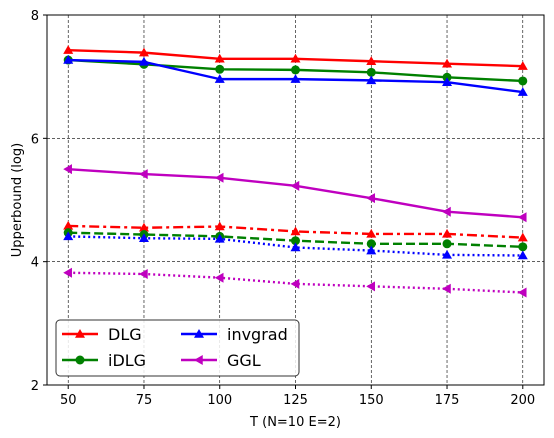 This screenshot has width=554, height=438. I want to click on x-tick-label: 50, so click(68, 400).